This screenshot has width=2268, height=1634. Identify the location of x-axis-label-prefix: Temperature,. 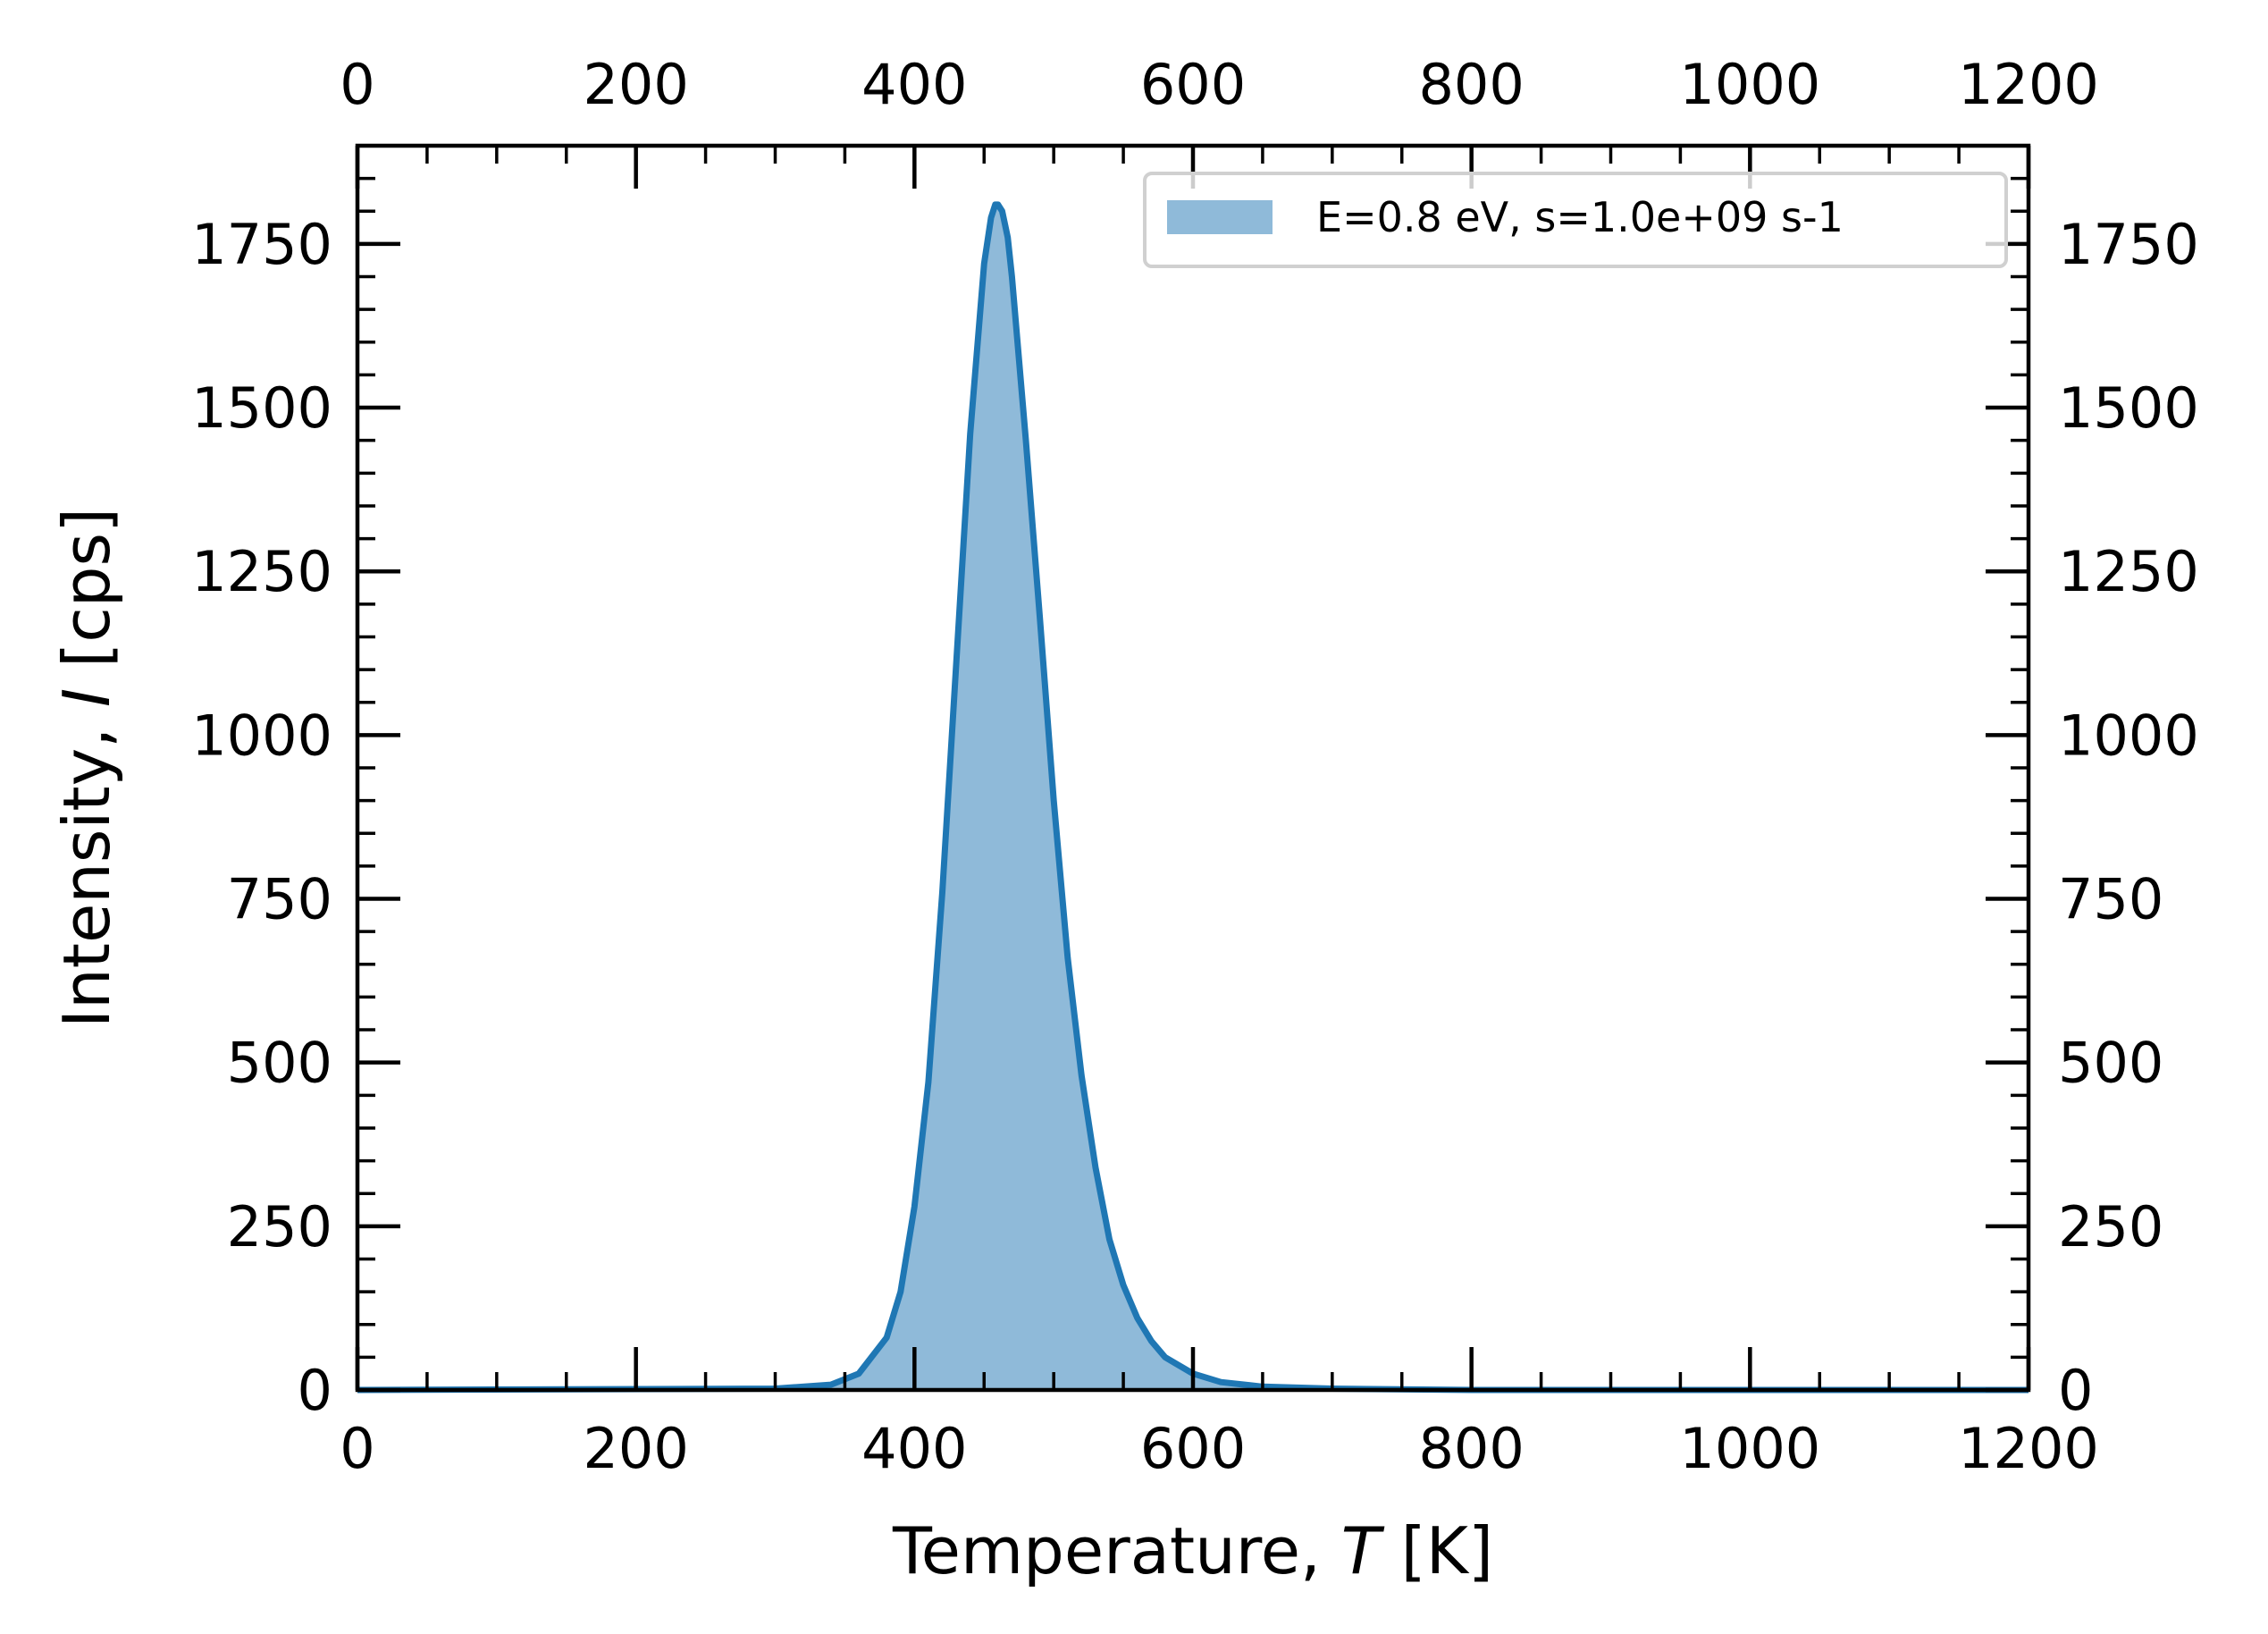
(1116, 1551).